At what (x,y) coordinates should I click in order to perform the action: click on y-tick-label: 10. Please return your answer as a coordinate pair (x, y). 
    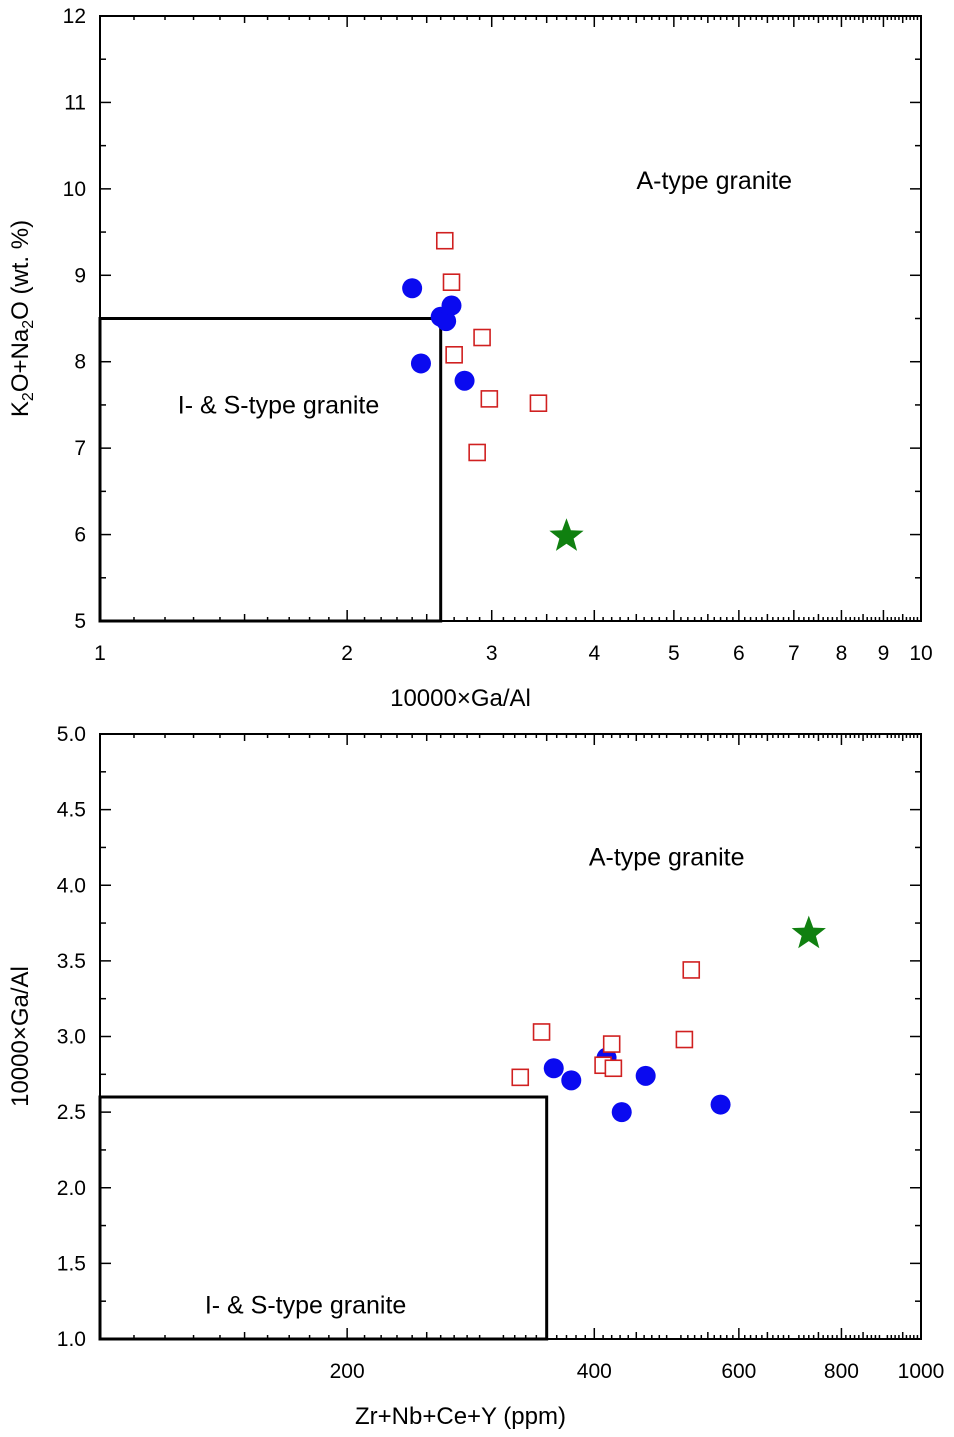
    Looking at the image, I should click on (74, 189).